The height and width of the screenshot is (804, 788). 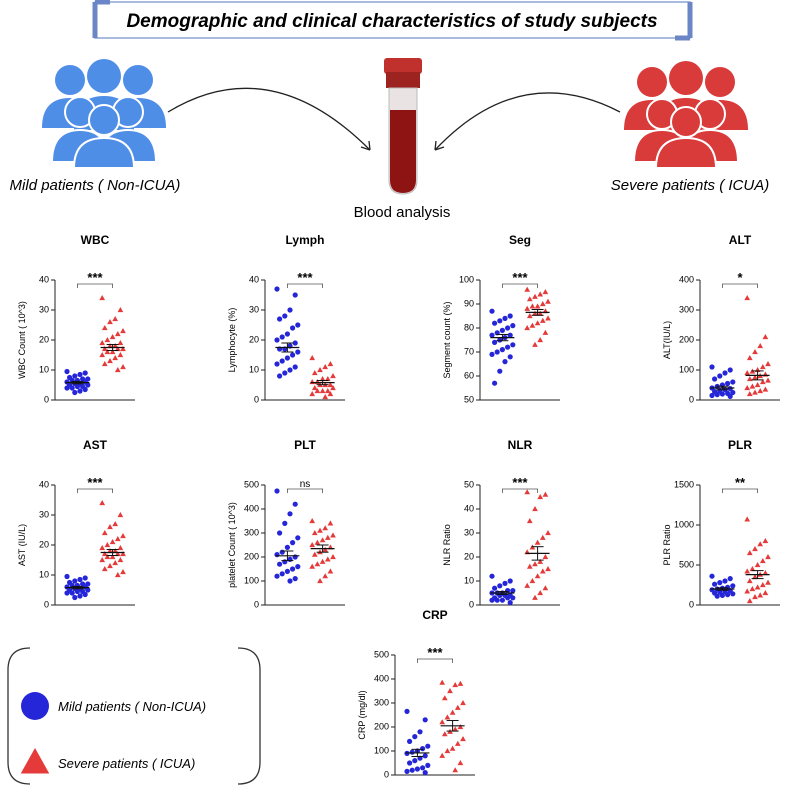 What do you see at coordinates (394, 119) in the screenshot?
I see `arrows` at bounding box center [394, 119].